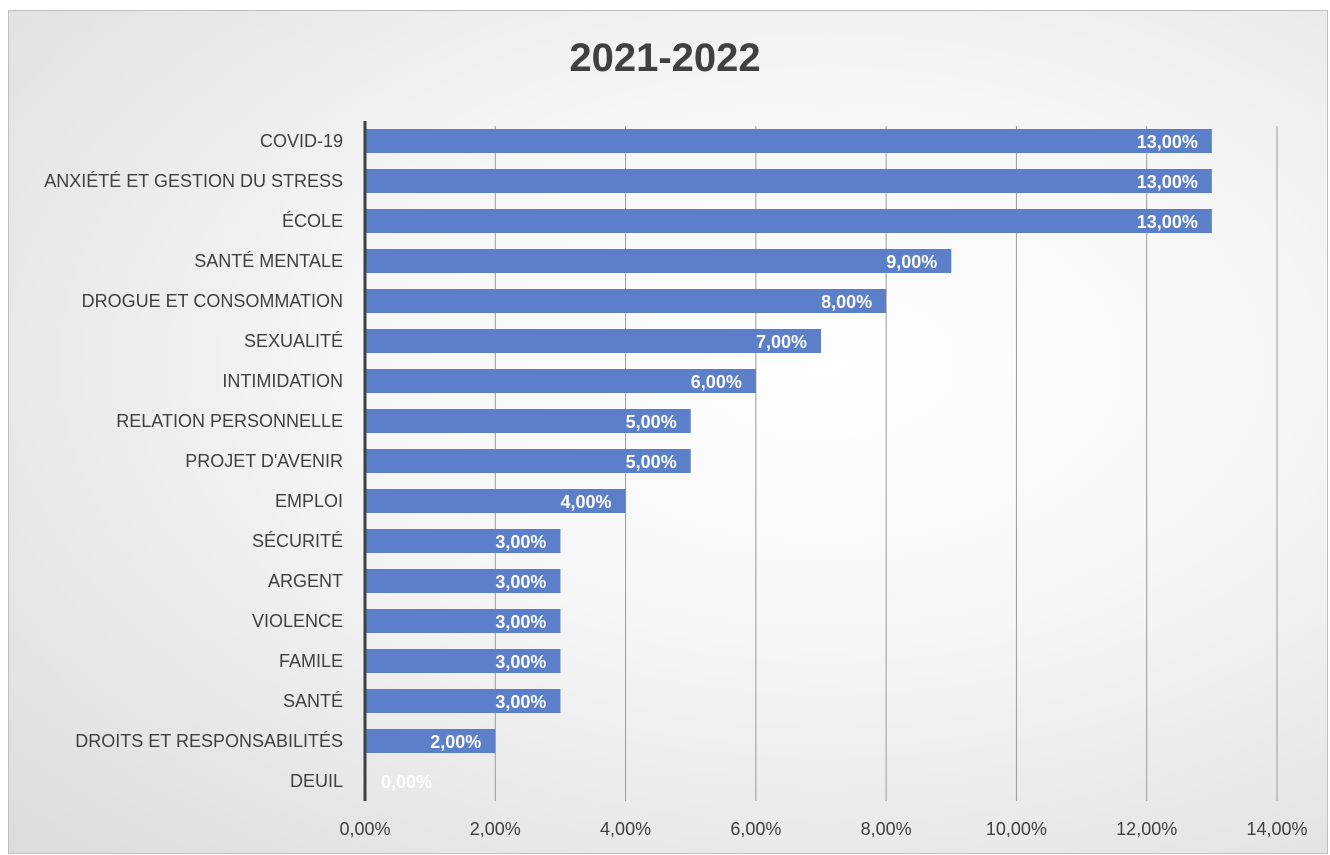 Image resolution: width=1330 pixels, height=855 pixels. What do you see at coordinates (297, 541) in the screenshot?
I see `category-label-10: SÉCURITÉ` at bounding box center [297, 541].